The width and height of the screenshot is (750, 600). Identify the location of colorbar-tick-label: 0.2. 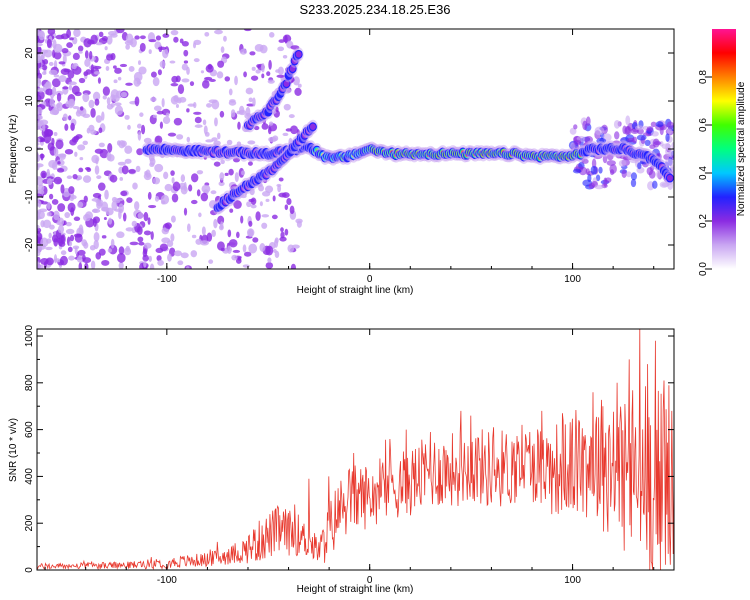
(703, 221).